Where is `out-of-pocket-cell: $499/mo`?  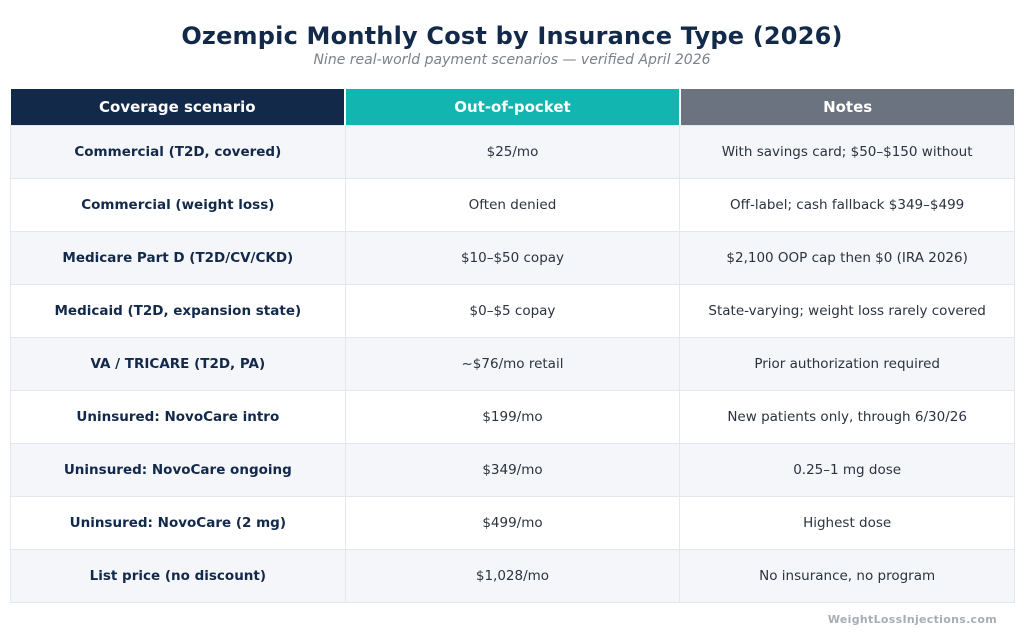
out-of-pocket-cell: $499/mo is located at coordinates (512, 523).